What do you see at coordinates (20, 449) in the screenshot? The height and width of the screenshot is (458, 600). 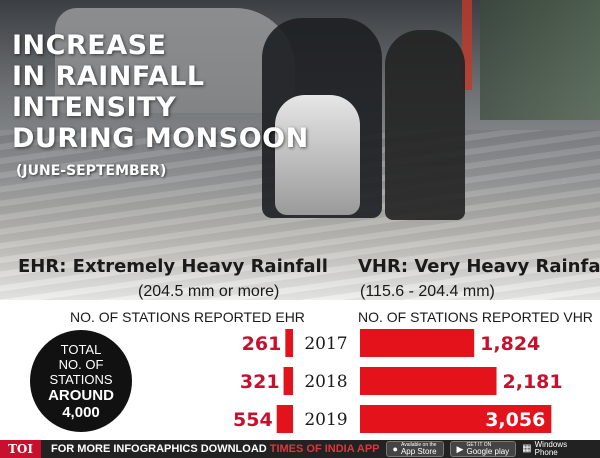 I see `toi-logo: TOI` at bounding box center [20, 449].